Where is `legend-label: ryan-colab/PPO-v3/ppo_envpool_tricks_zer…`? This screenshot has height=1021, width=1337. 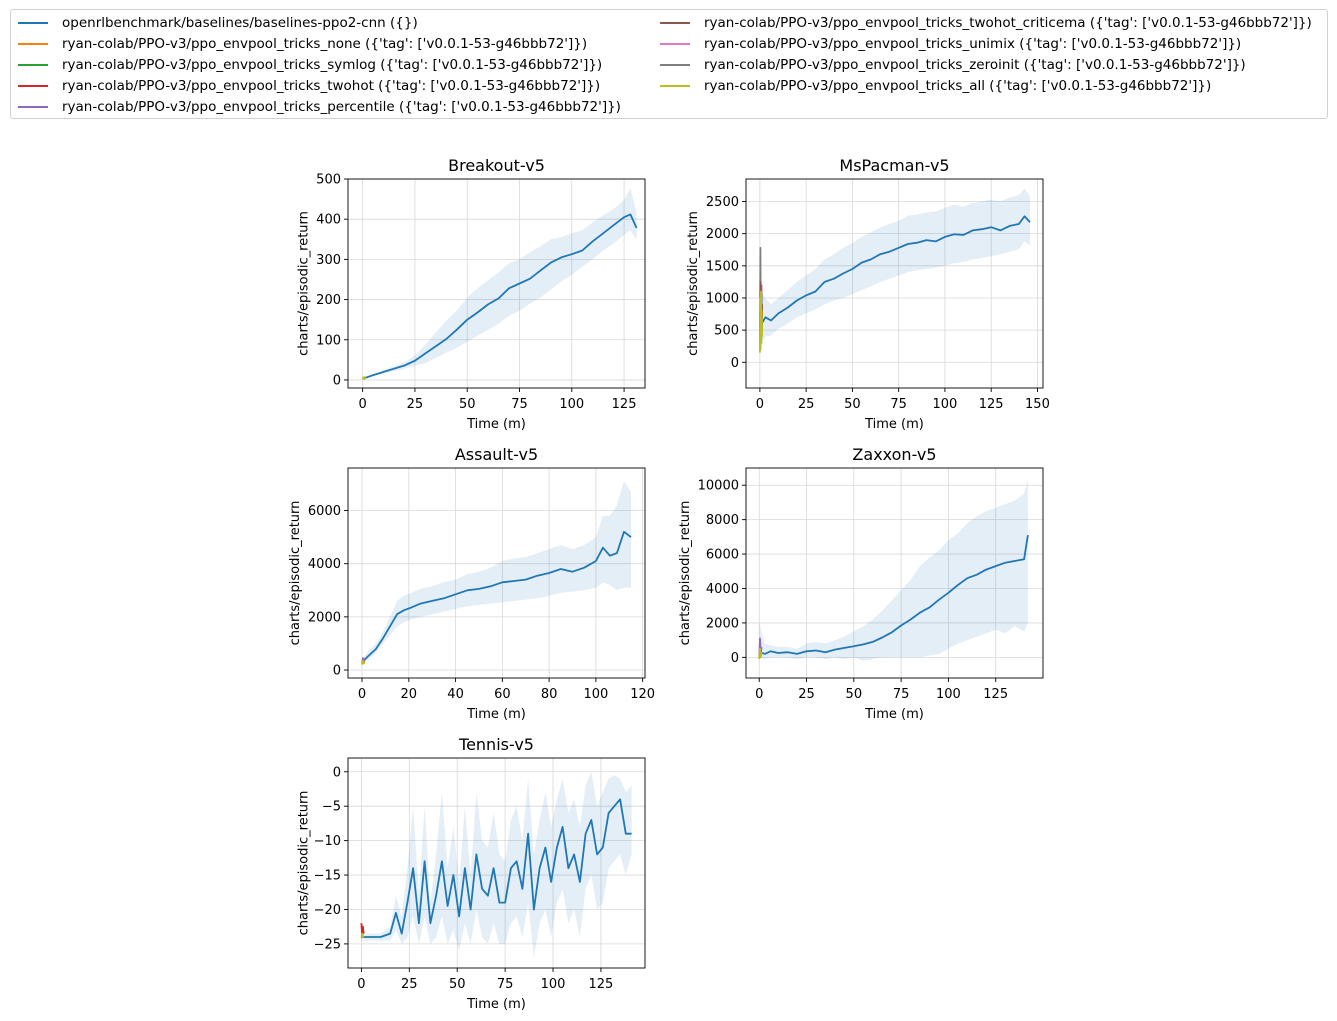
legend-label: ryan-colab/PPO-v3/ppo_envpool_tricks_zer… is located at coordinates (975, 65).